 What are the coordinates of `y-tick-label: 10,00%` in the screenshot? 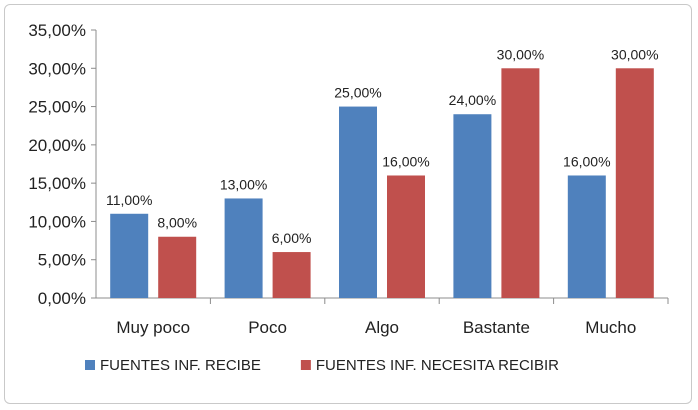 It's located at (57, 221).